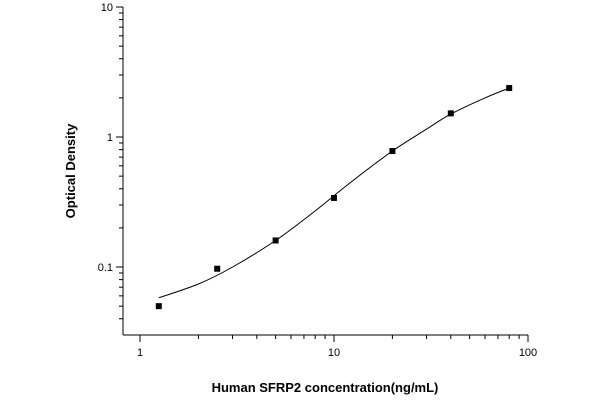 This screenshot has height=400, width=600. Describe the element at coordinates (334, 353) in the screenshot. I see `x-tick-label: 10` at that location.